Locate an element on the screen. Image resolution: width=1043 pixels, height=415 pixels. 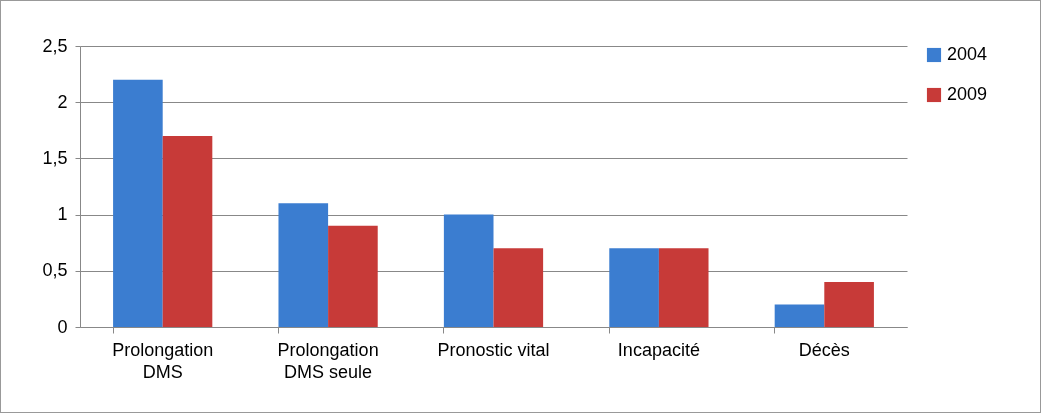
x-tick-label: Incapacité is located at coordinates (658, 349).